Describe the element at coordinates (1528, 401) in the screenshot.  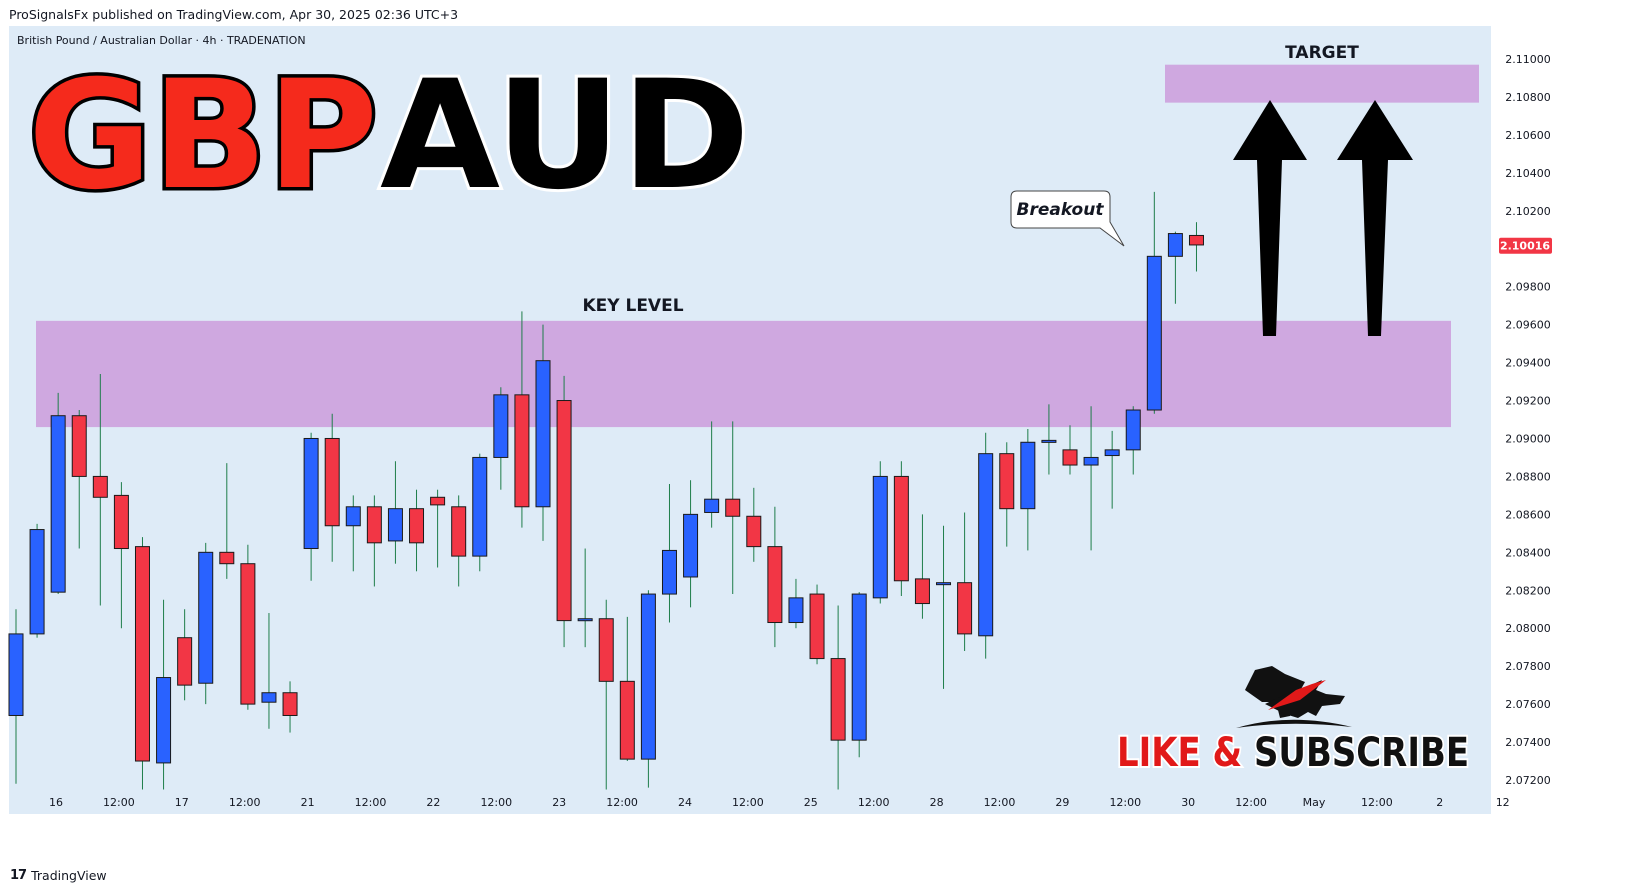
I see `price-tick-label: 2.09200` at that location.